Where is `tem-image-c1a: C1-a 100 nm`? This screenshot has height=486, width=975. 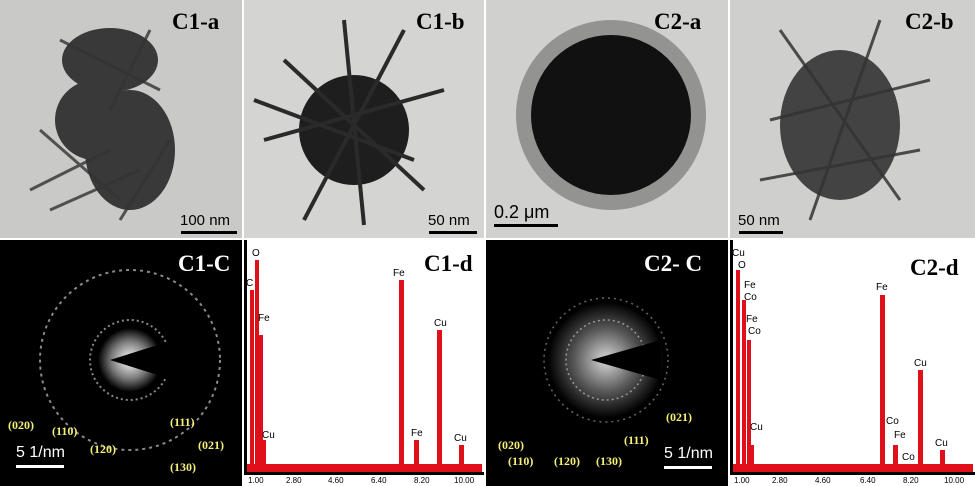
tem-image-c1a: C1-a 100 nm is located at coordinates (121, 119).